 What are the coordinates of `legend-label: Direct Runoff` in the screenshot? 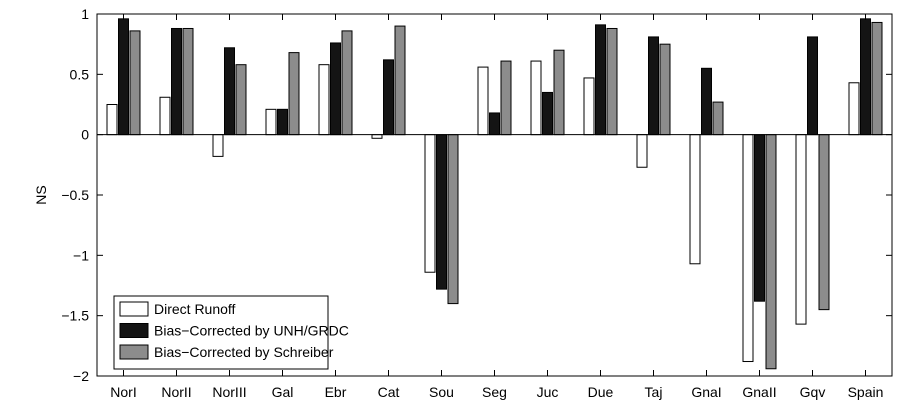 It's located at (195, 309).